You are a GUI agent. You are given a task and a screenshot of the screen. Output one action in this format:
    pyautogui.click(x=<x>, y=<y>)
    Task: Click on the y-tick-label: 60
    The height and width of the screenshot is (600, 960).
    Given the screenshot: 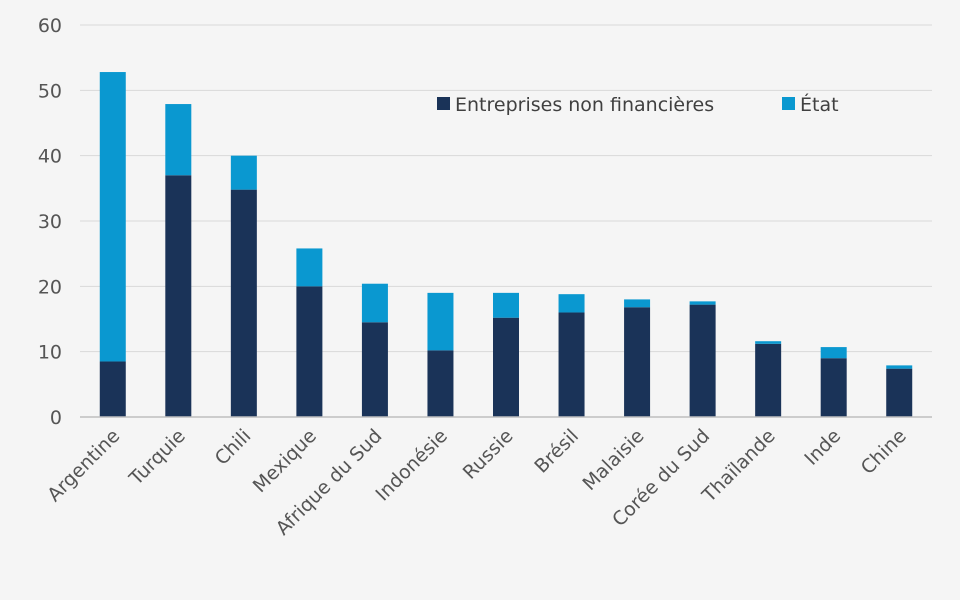 What is the action you would take?
    pyautogui.click(x=50, y=26)
    